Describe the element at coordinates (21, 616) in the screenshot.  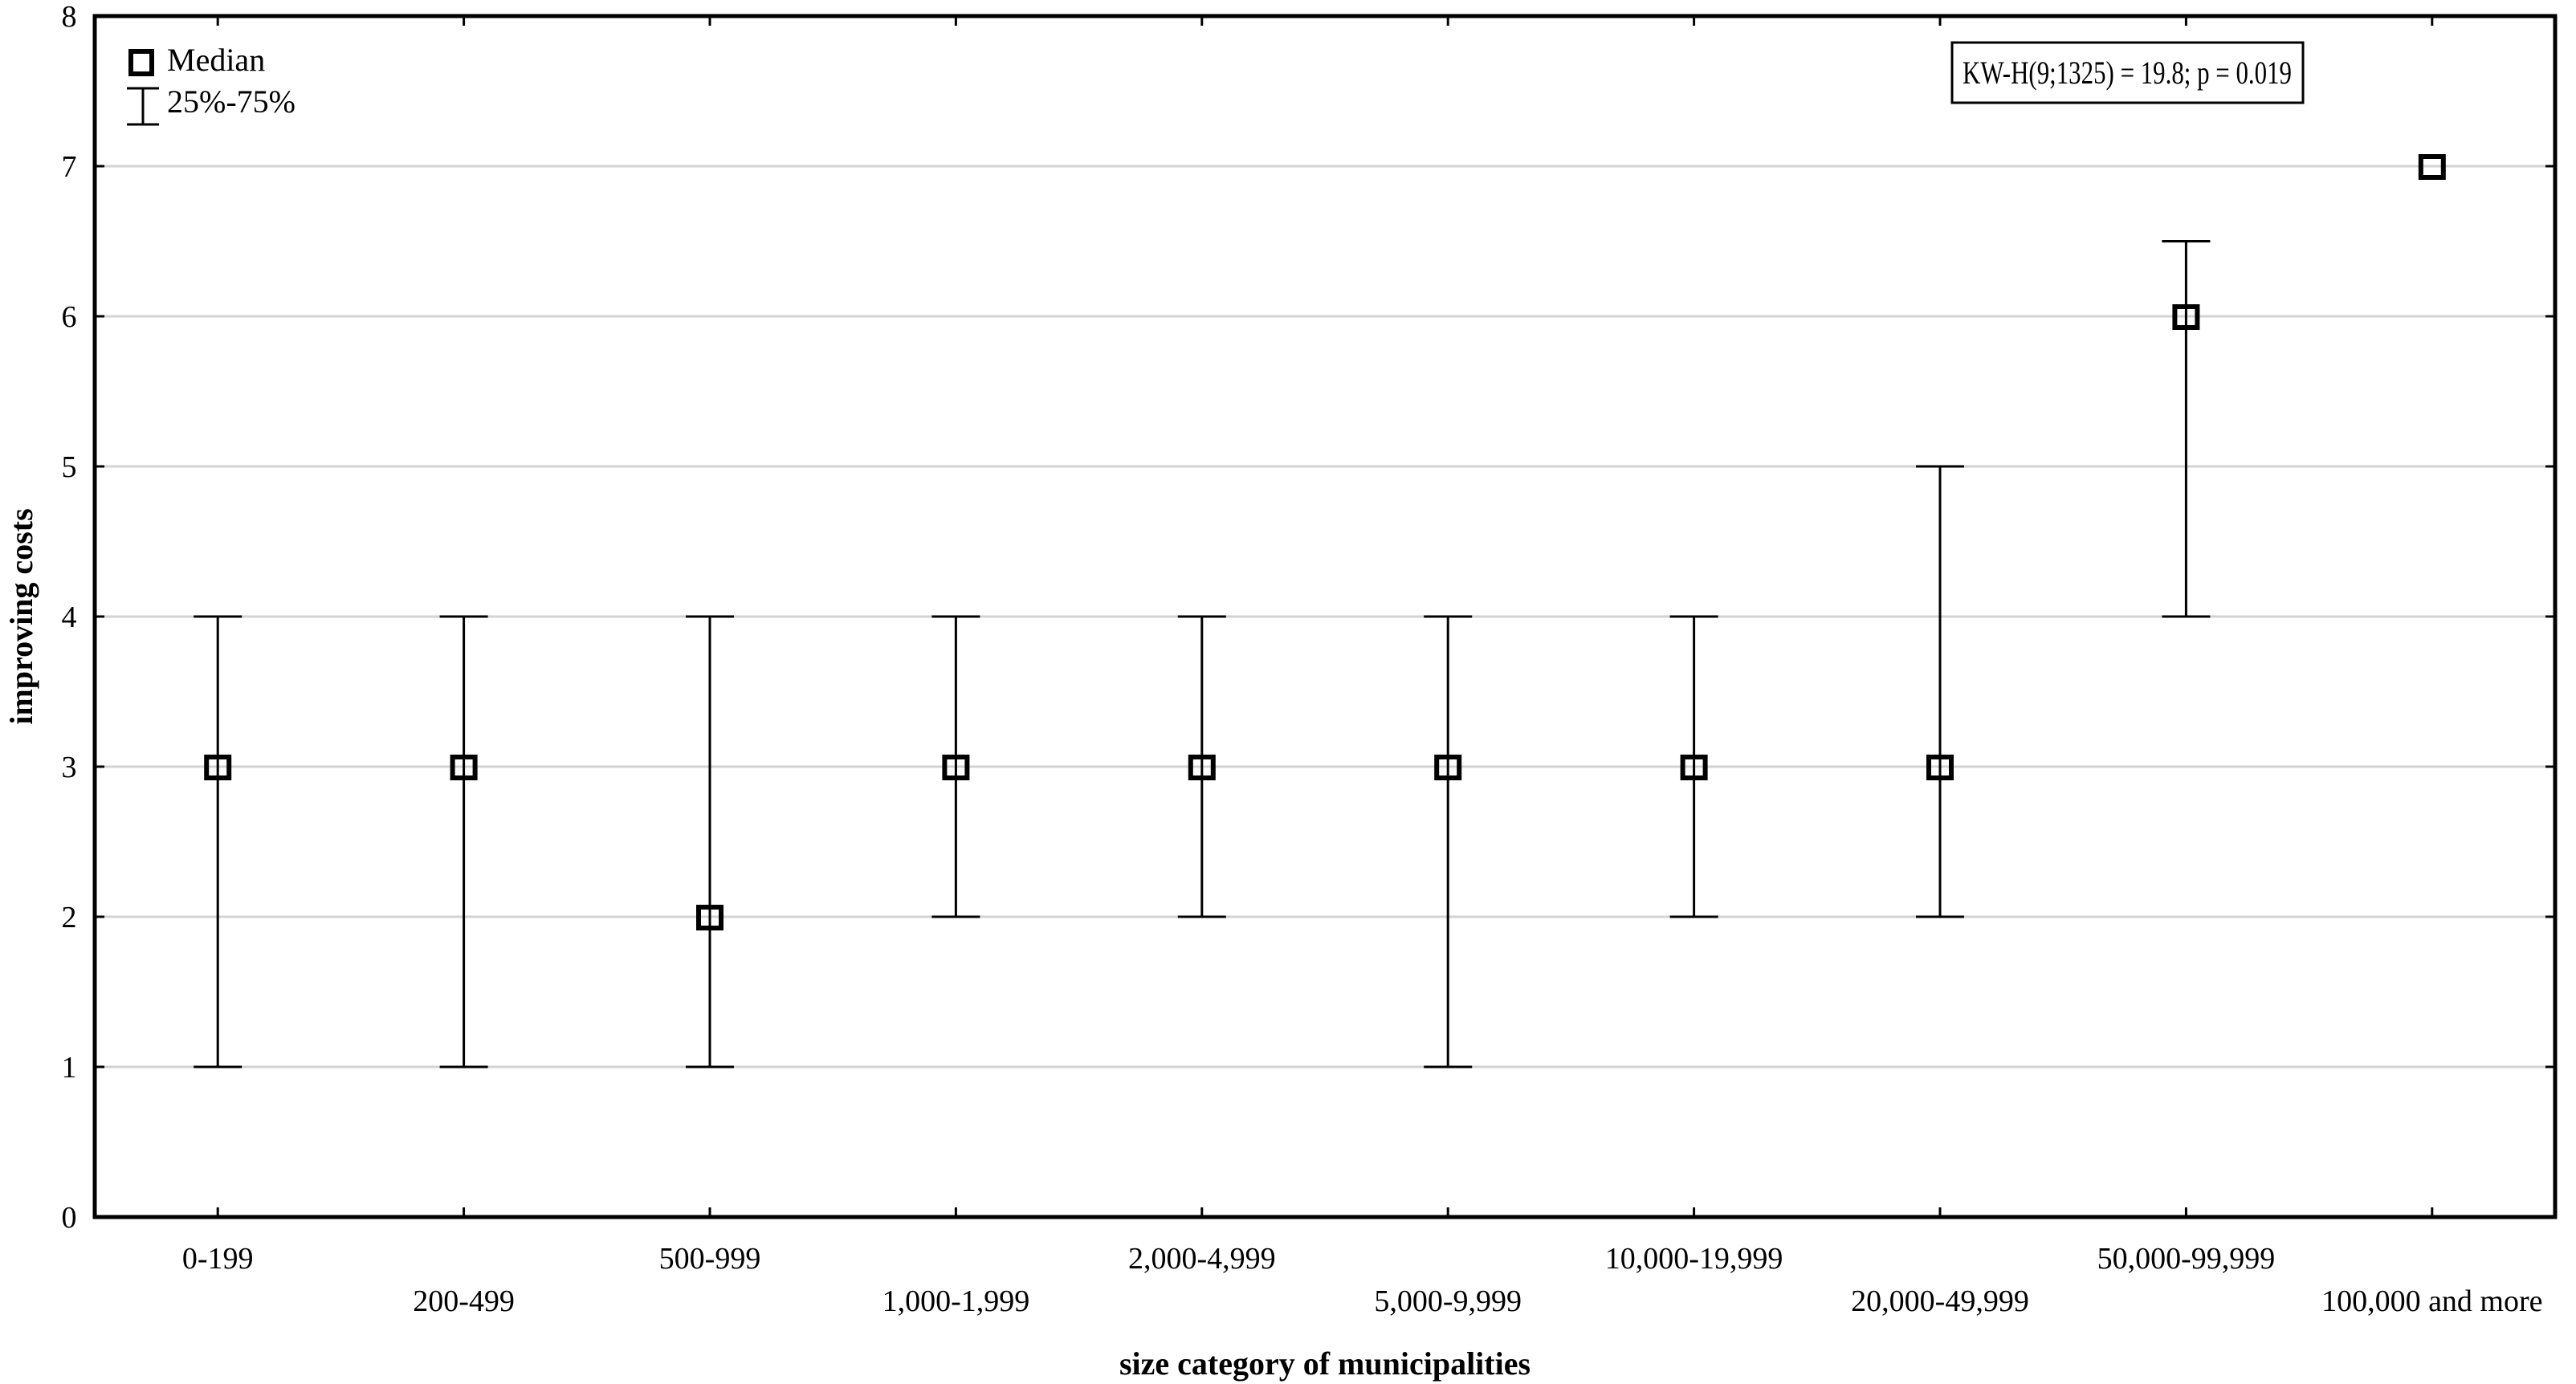
I see `y-axis-title: improving costs` at that location.